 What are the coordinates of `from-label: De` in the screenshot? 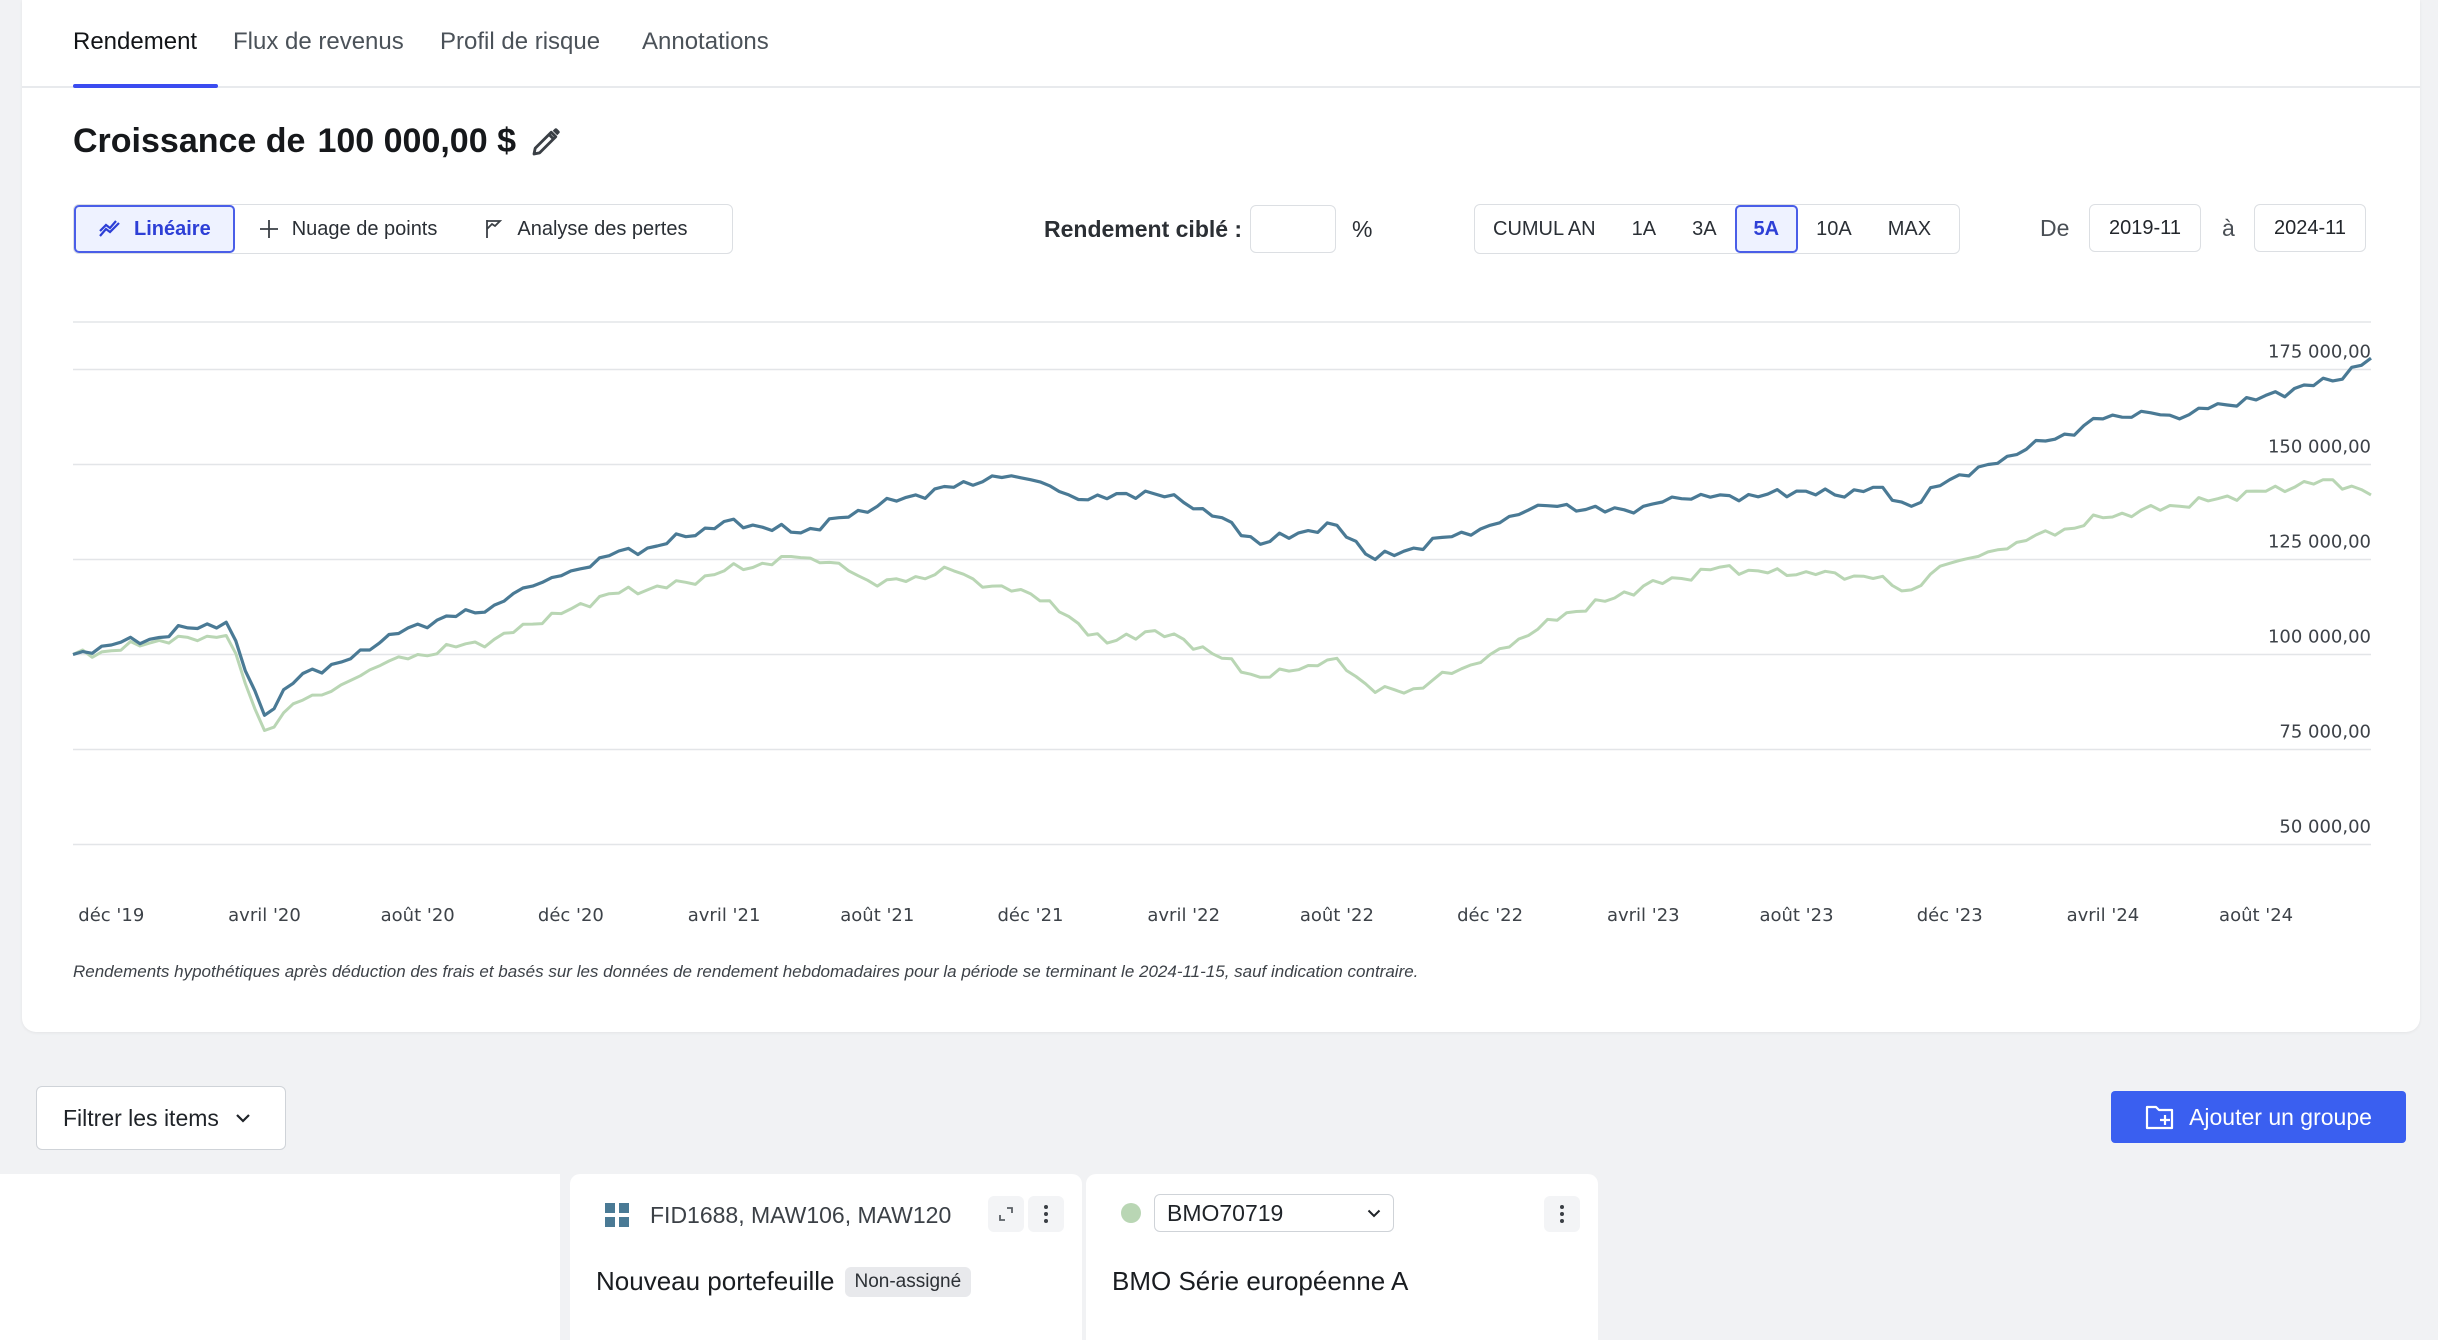 It's located at (2055, 228).